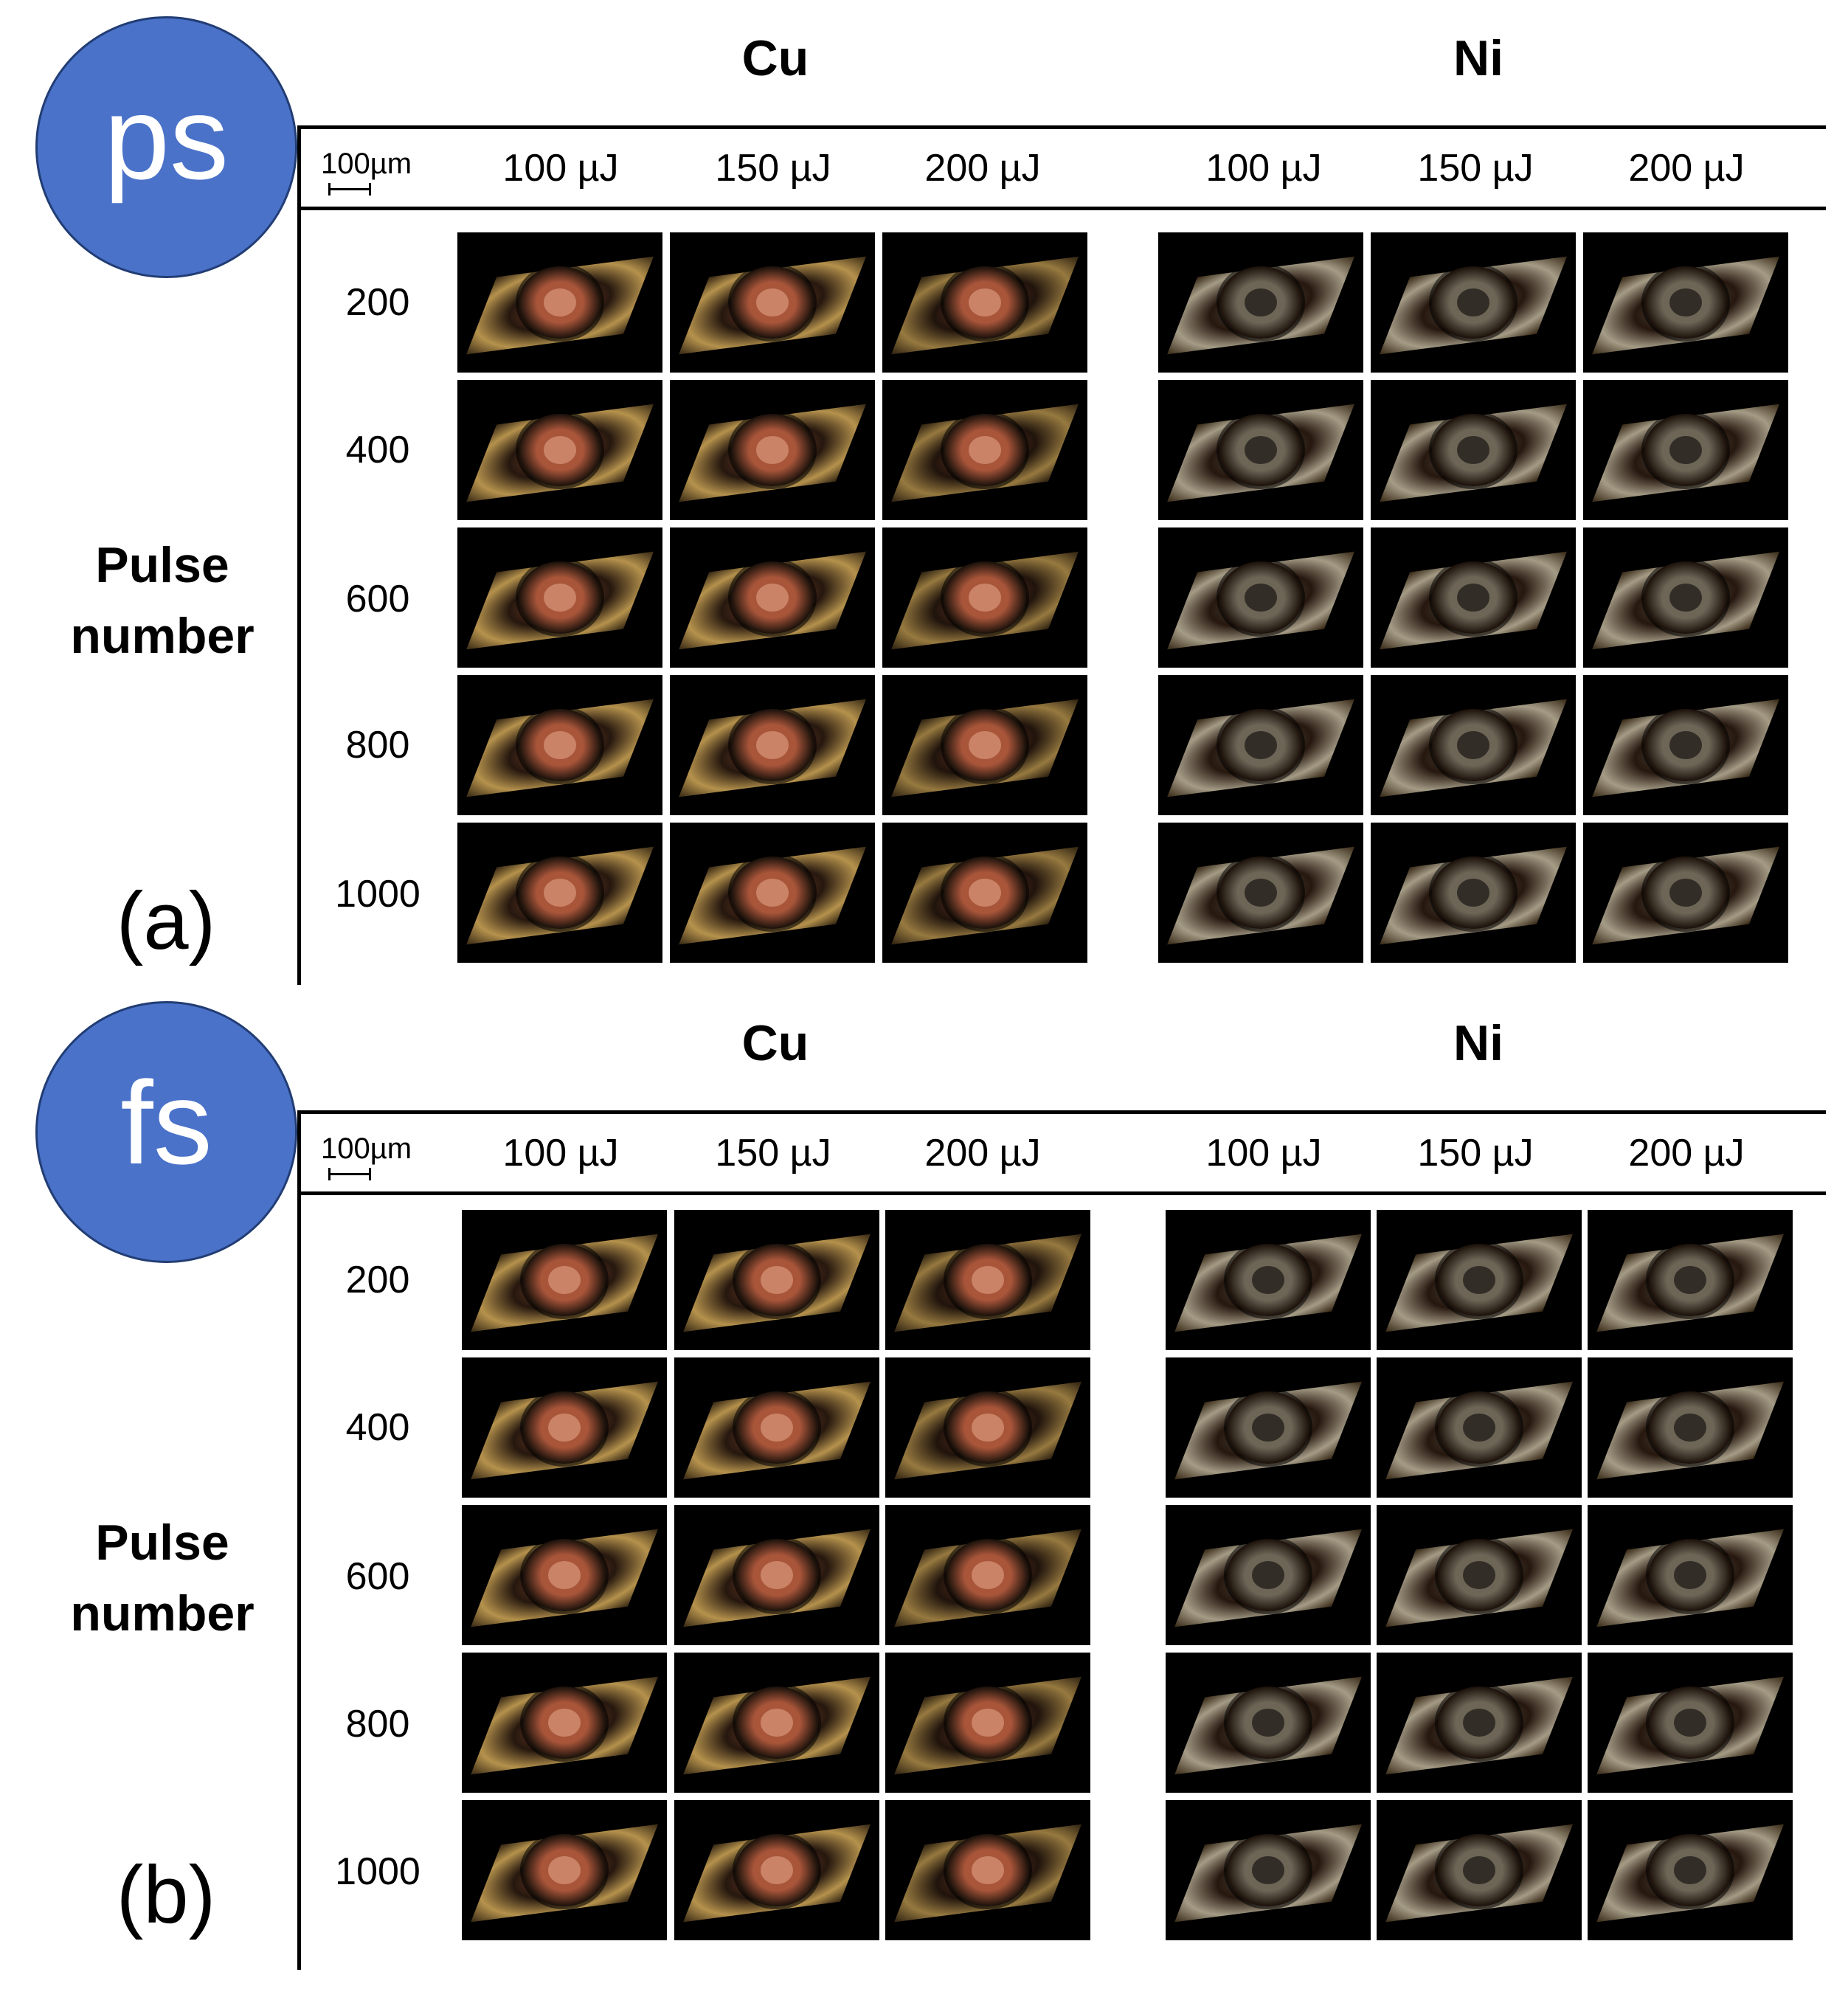  I want to click on col-head-cu-100: 100 µJ, so click(560, 1153).